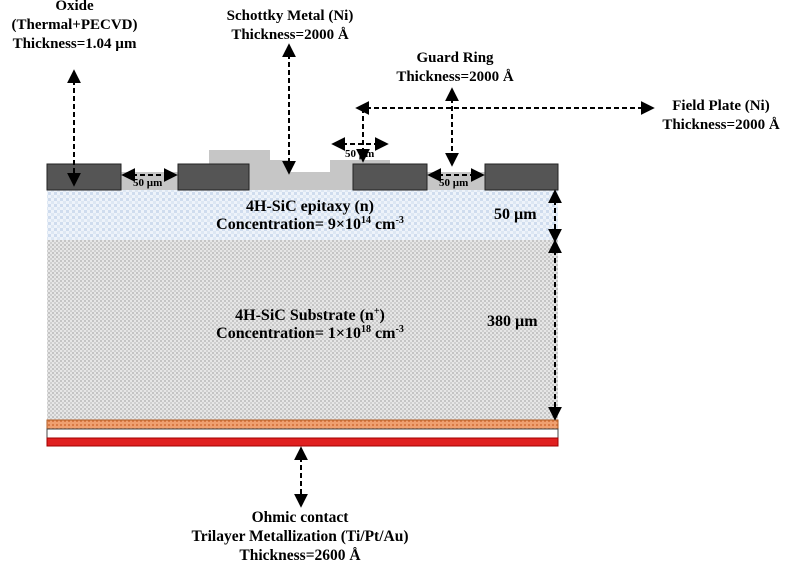 This screenshot has width=802, height=568. Describe the element at coordinates (721, 106) in the screenshot. I see `field-plate-label-line1: Field Plate (Ni)` at that location.